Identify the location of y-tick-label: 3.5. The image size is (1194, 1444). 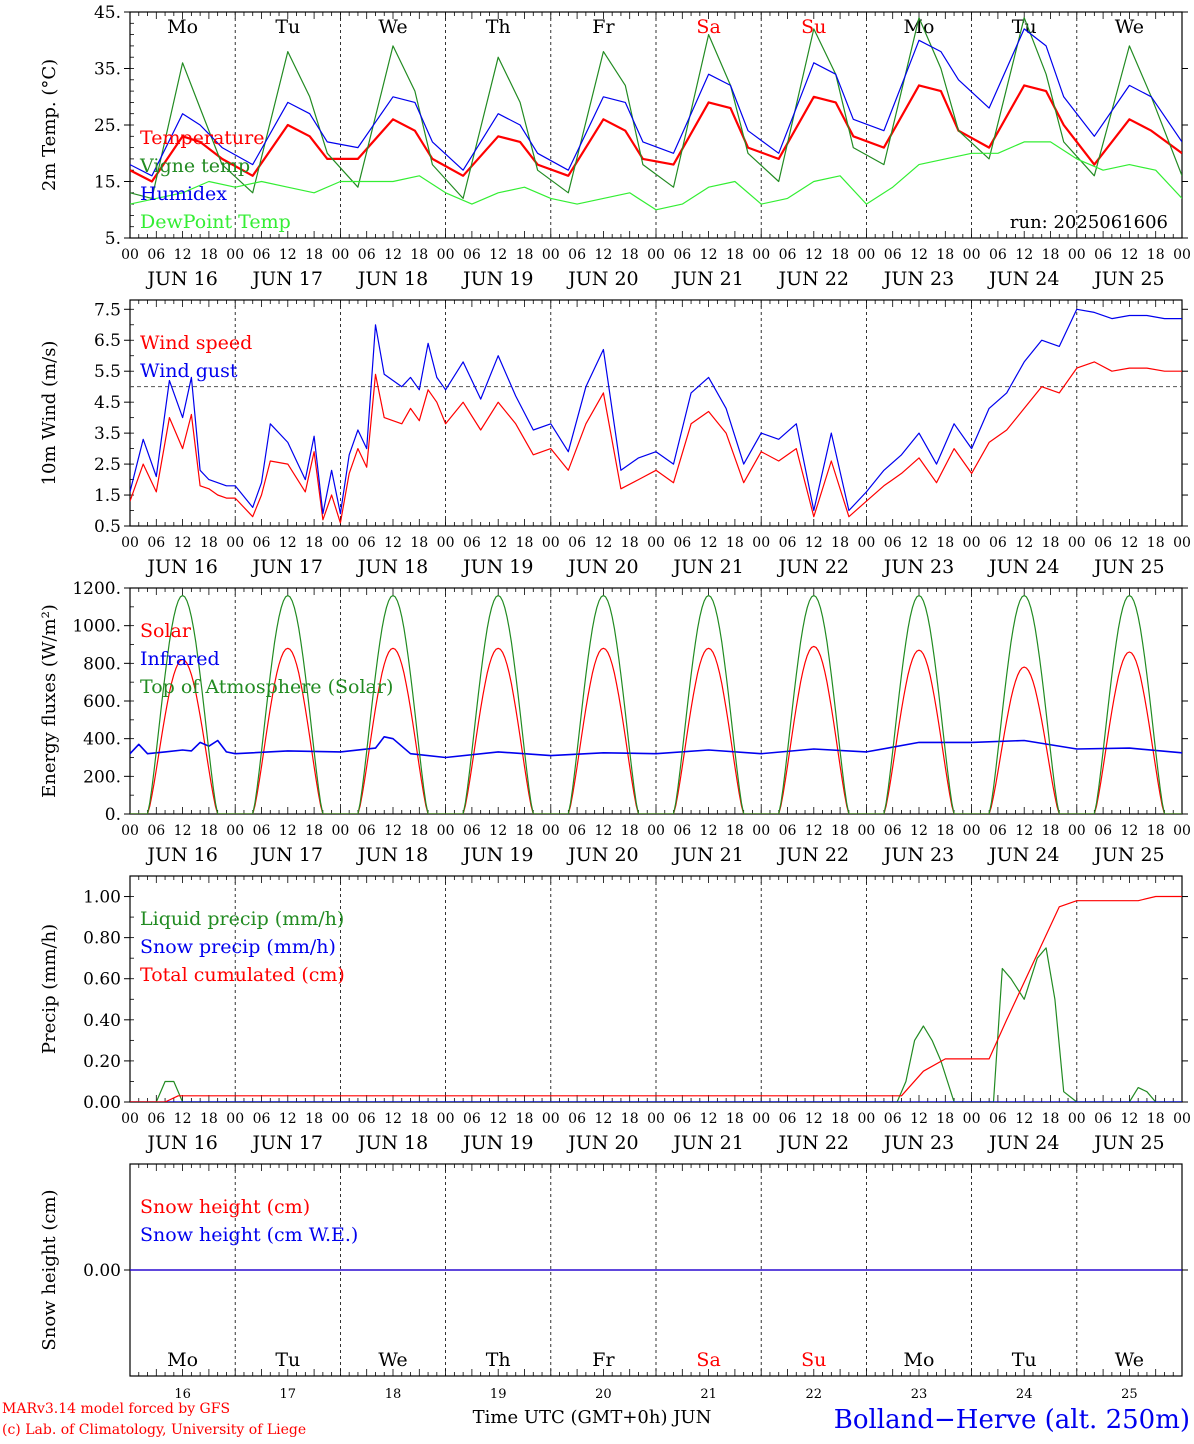
(107, 434).